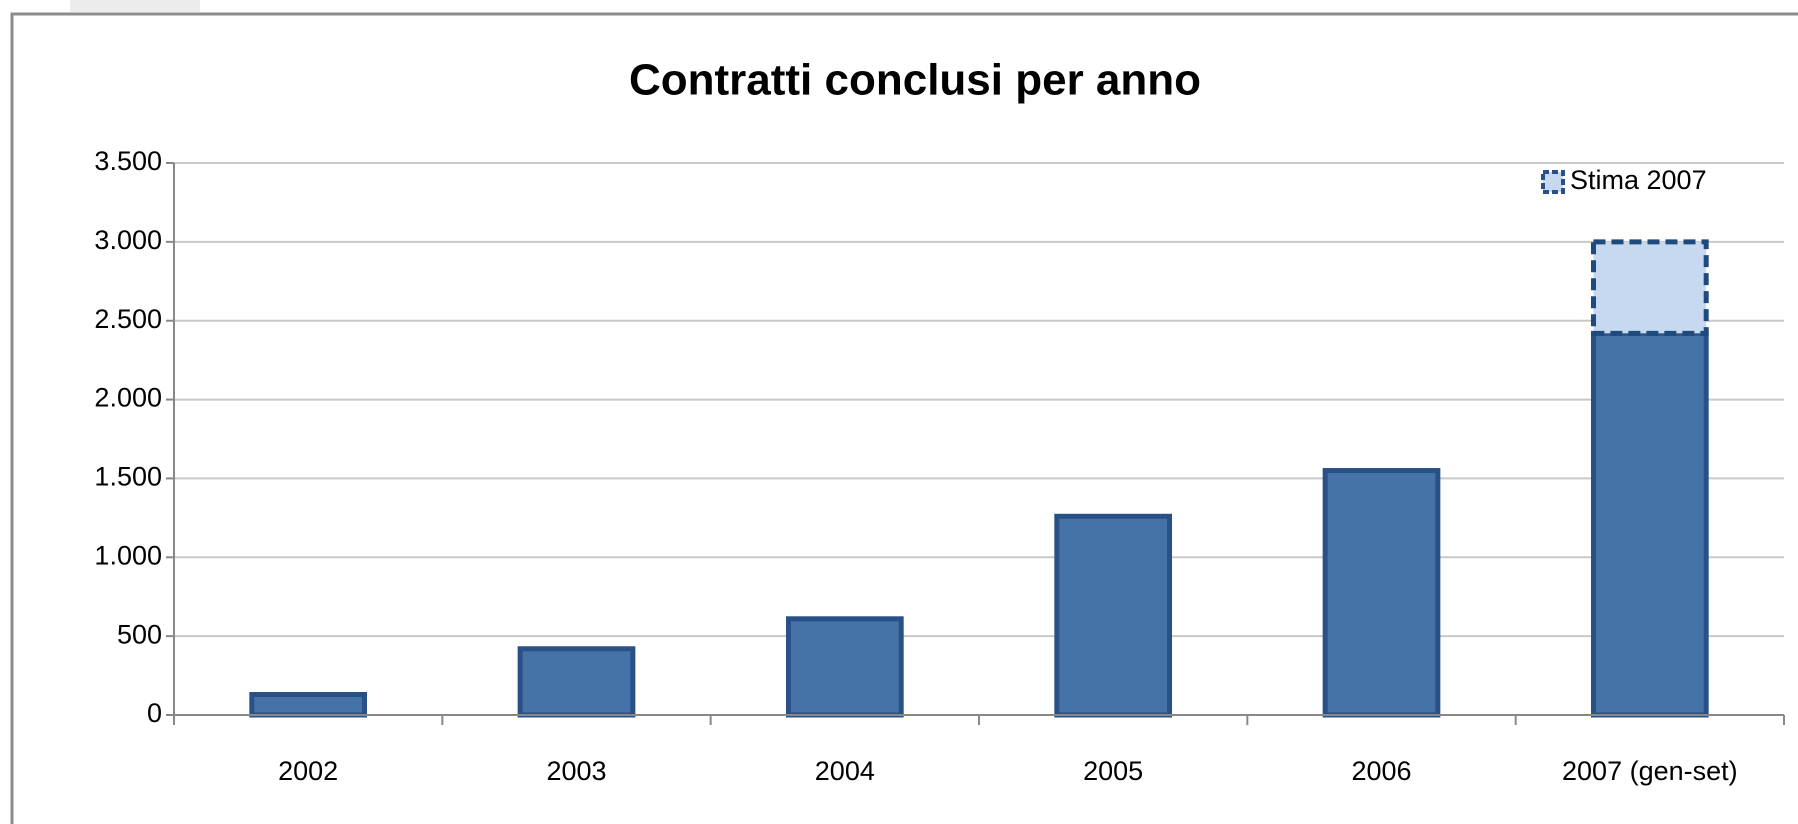 The image size is (1798, 824). I want to click on x-tick-label: 2006, so click(1381, 771).